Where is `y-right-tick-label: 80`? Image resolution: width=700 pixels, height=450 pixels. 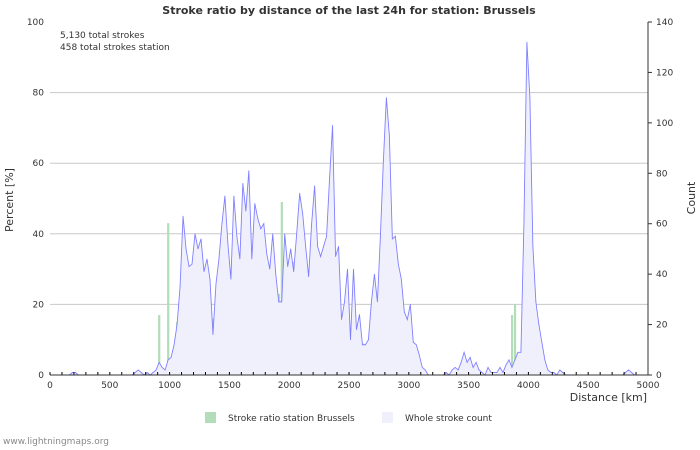 y-right-tick-label: 80 is located at coordinates (662, 174).